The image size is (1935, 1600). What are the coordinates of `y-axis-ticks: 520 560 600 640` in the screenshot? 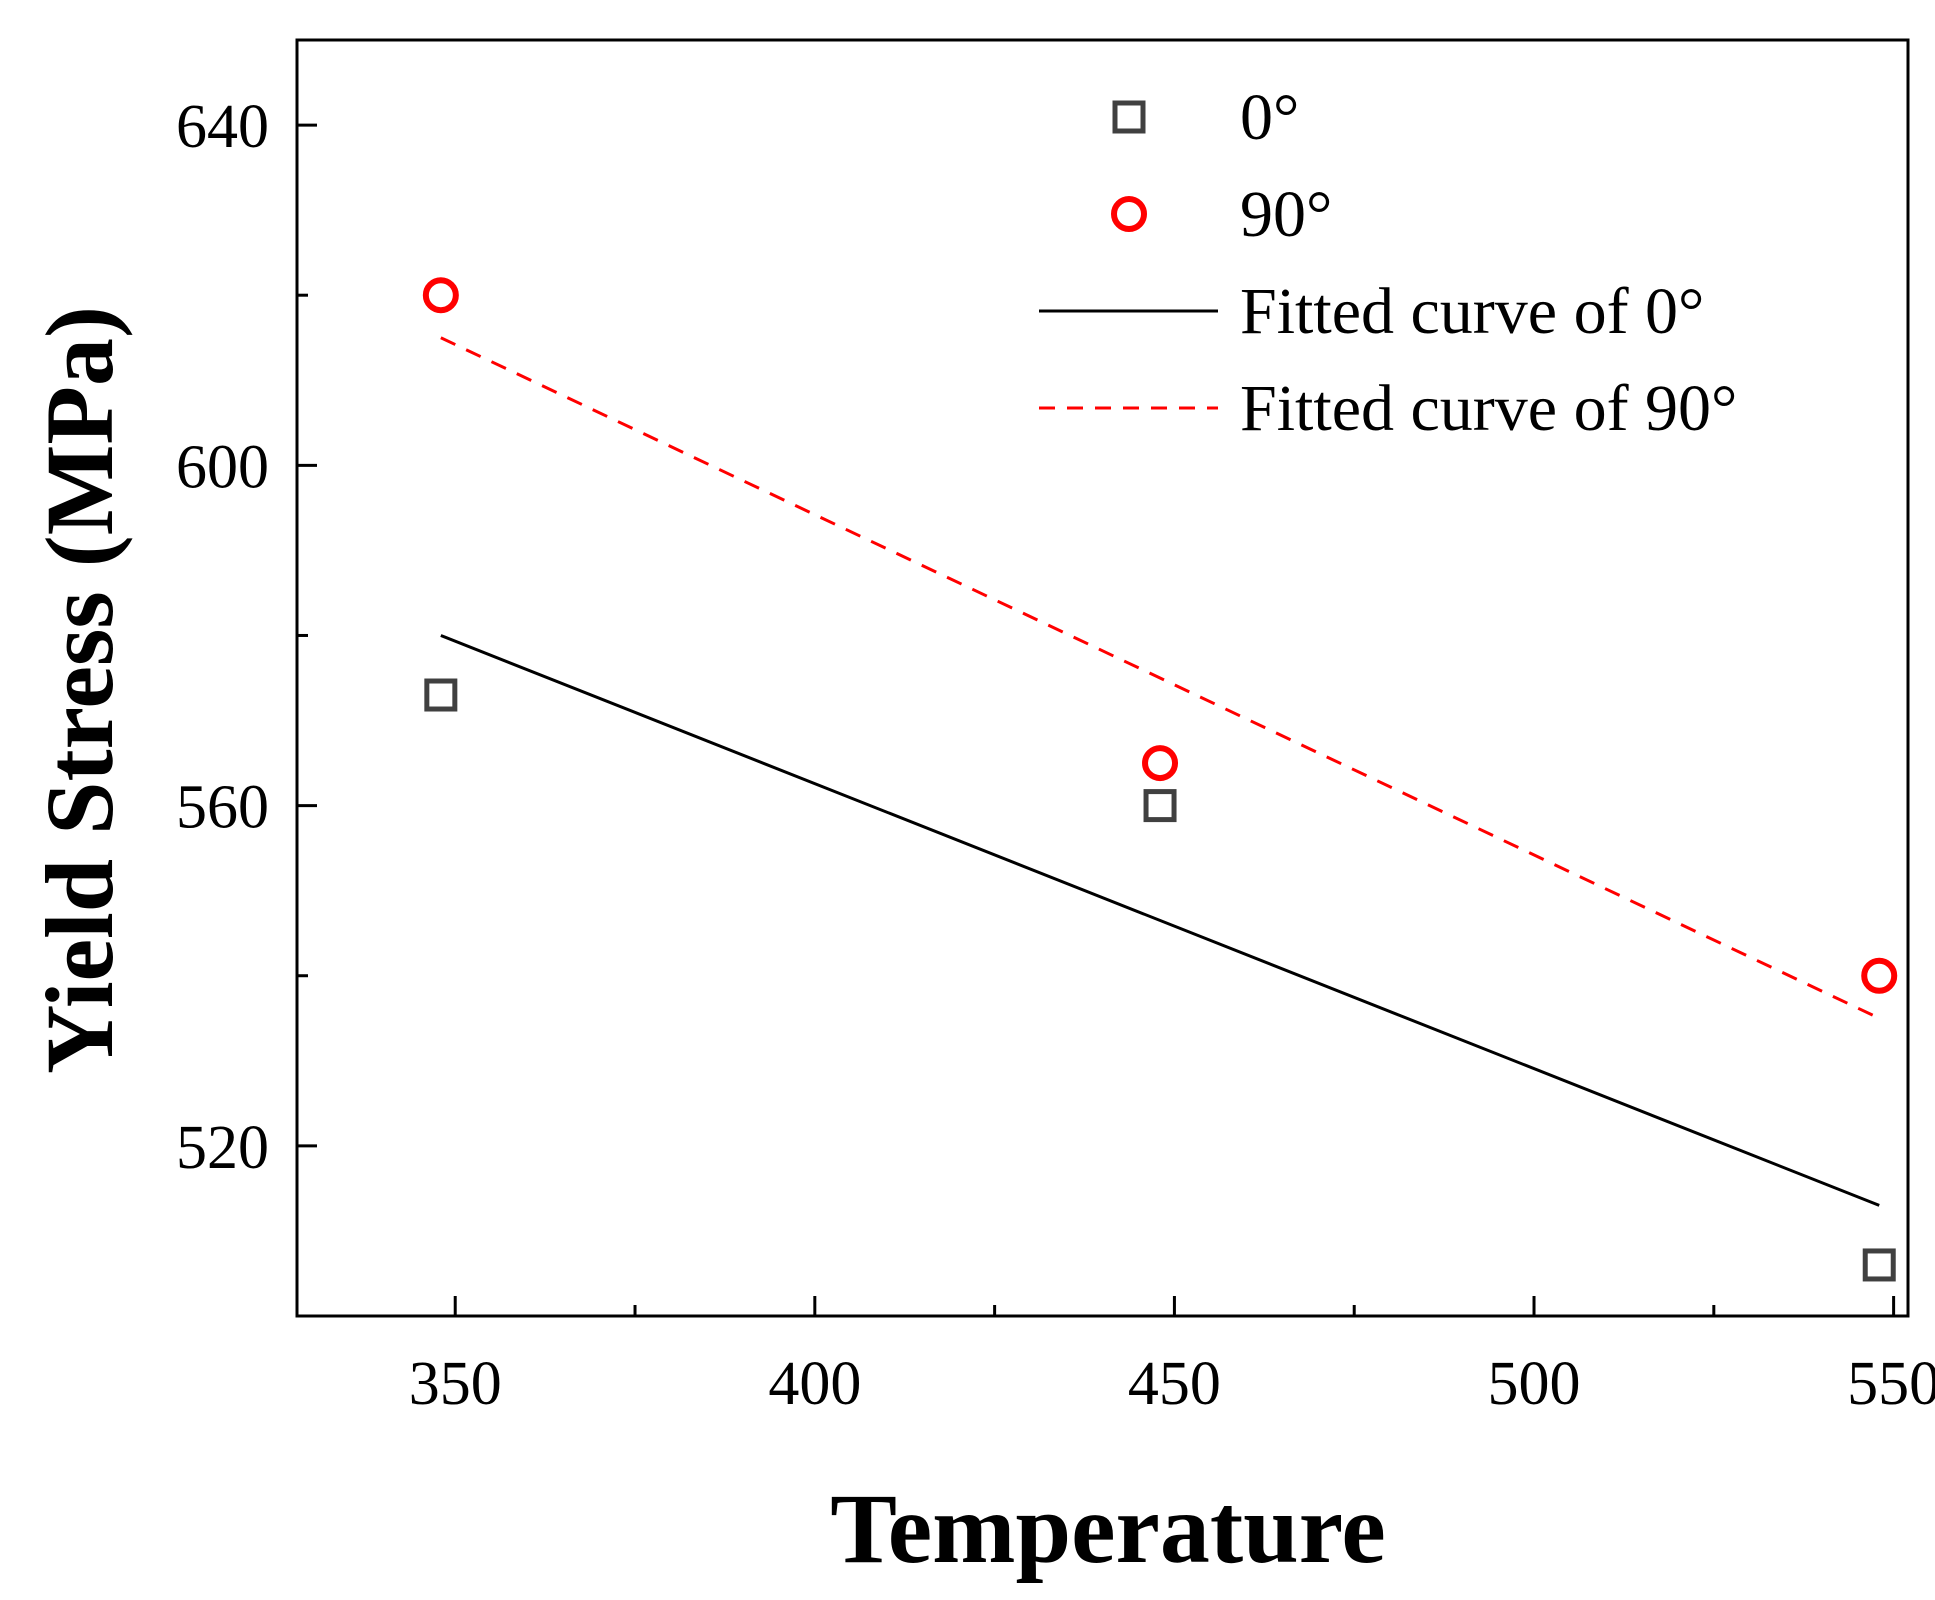 It's located at (246, 637).